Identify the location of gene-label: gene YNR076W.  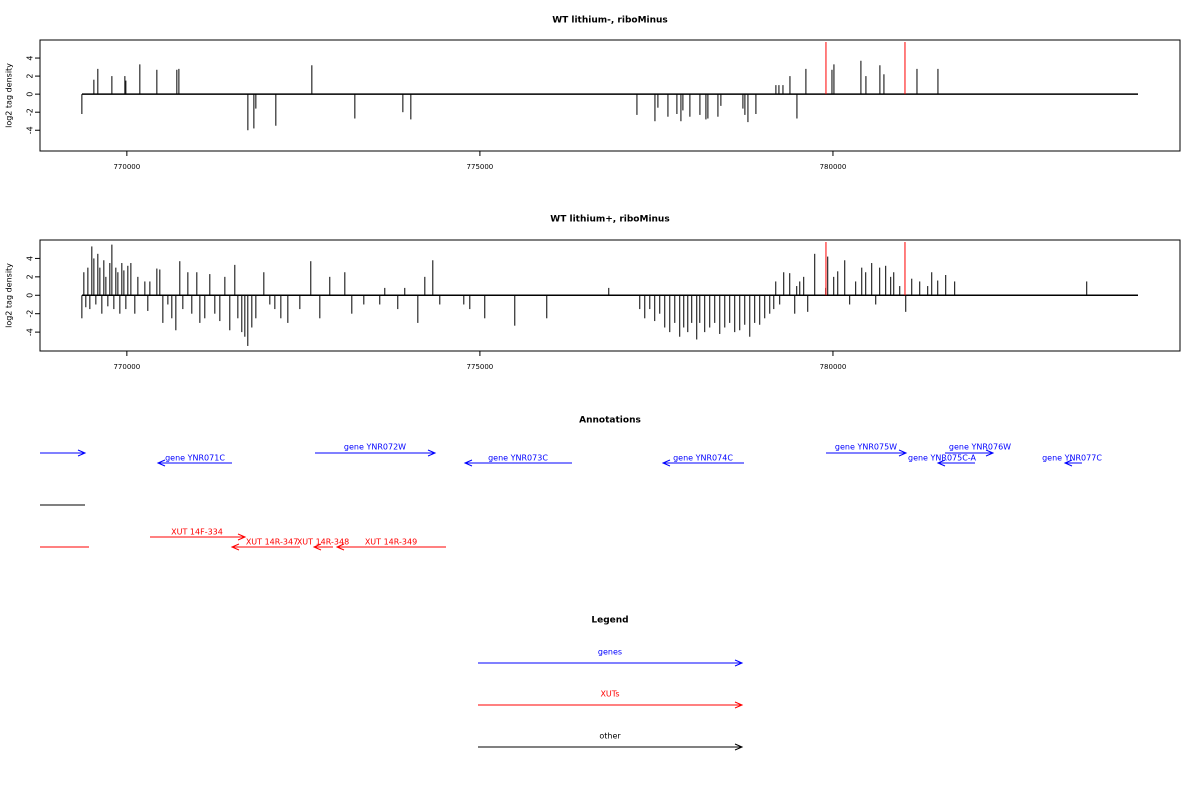
(980, 447).